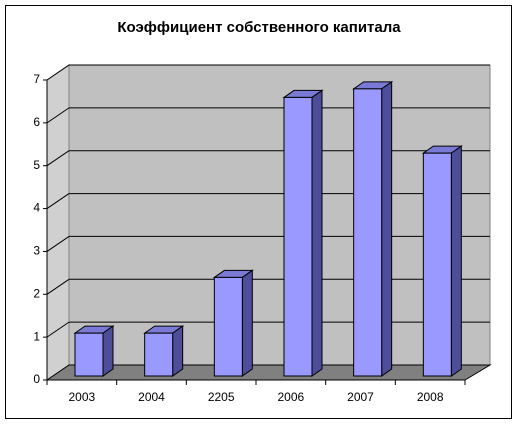  What do you see at coordinates (36, 251) in the screenshot?
I see `y-tick-label: 3` at bounding box center [36, 251].